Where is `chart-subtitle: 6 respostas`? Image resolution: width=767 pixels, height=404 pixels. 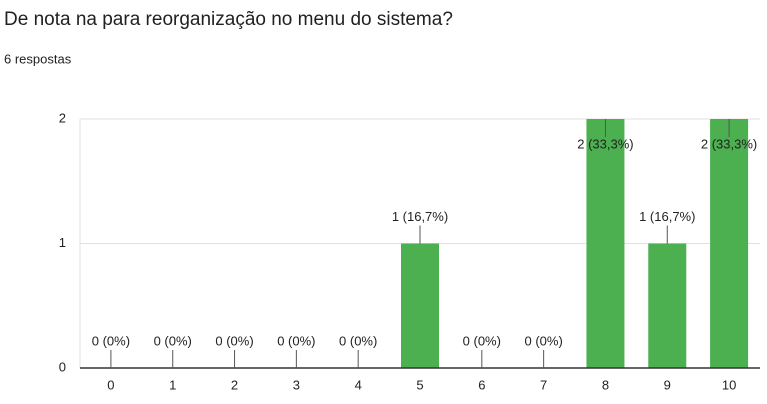
chart-subtitle: 6 respostas is located at coordinates (38, 58).